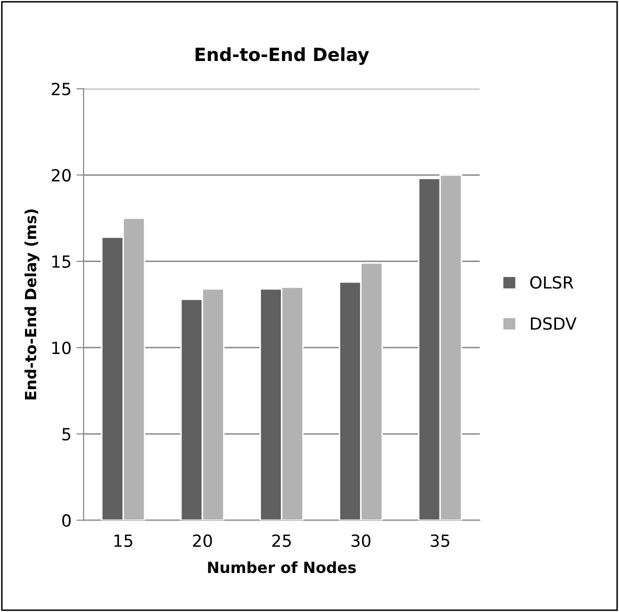 The width and height of the screenshot is (619, 612). What do you see at coordinates (553, 323) in the screenshot?
I see `legend-label: DSDV` at bounding box center [553, 323].